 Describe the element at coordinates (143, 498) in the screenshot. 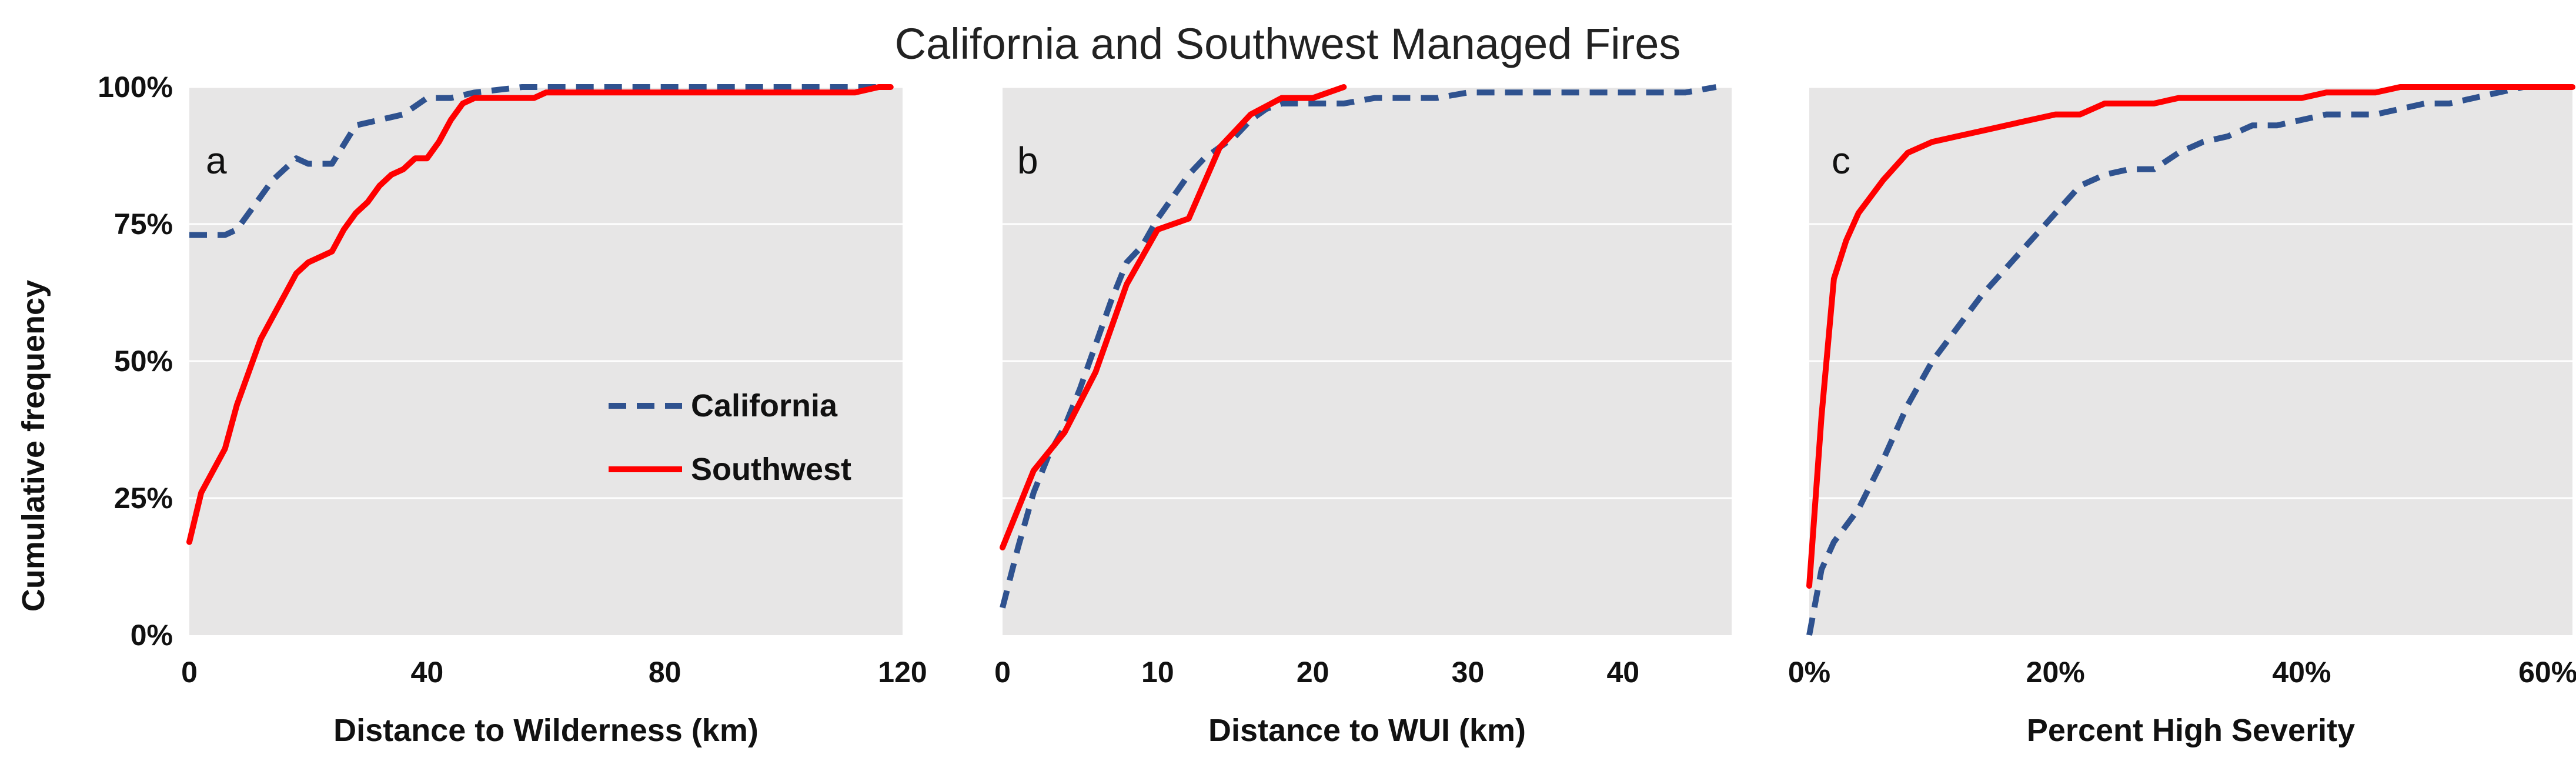

I see `y-tick-label: 25%` at that location.